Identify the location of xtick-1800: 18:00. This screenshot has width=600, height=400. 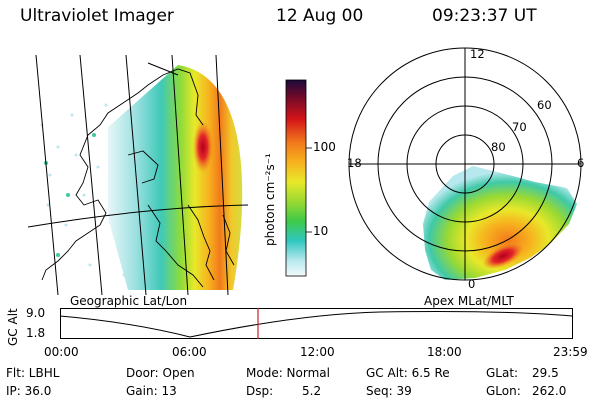
(444, 352).